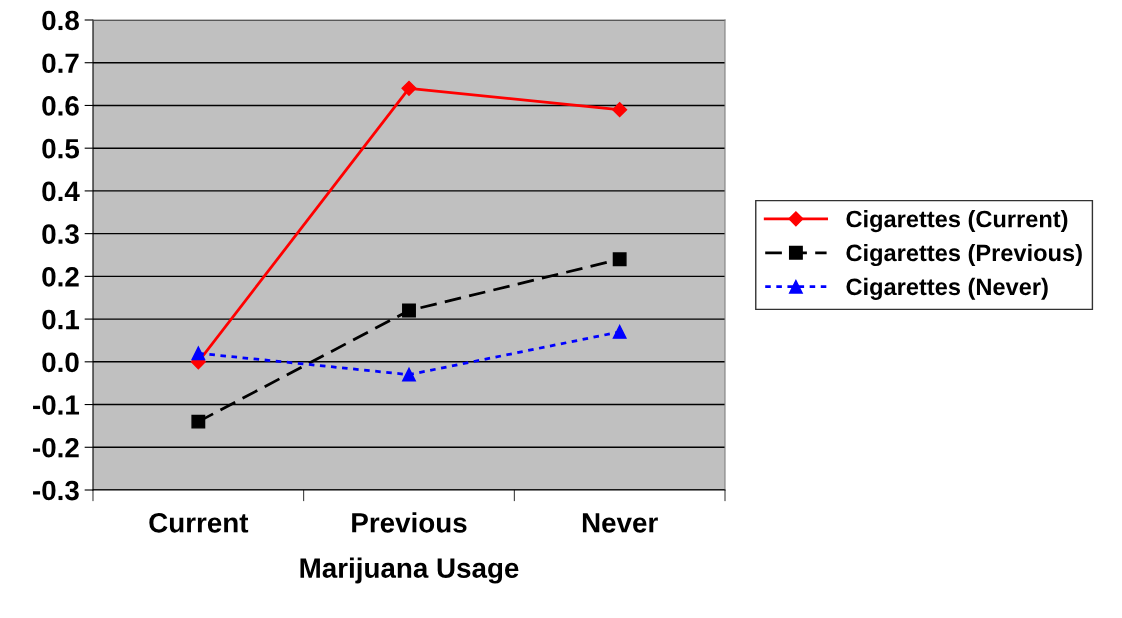 The height and width of the screenshot is (618, 1122). What do you see at coordinates (947, 288) in the screenshot?
I see `legend-label: Cigarettes (Never)` at bounding box center [947, 288].